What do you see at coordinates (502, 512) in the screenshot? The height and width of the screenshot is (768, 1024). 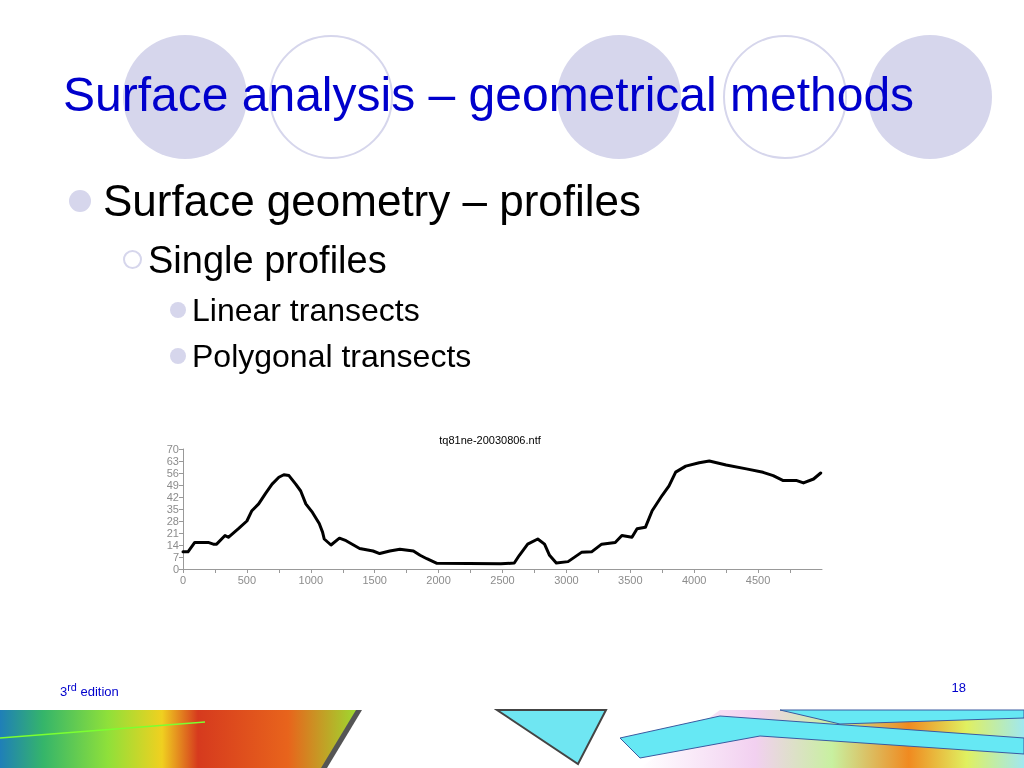 I see `line-series` at bounding box center [502, 512].